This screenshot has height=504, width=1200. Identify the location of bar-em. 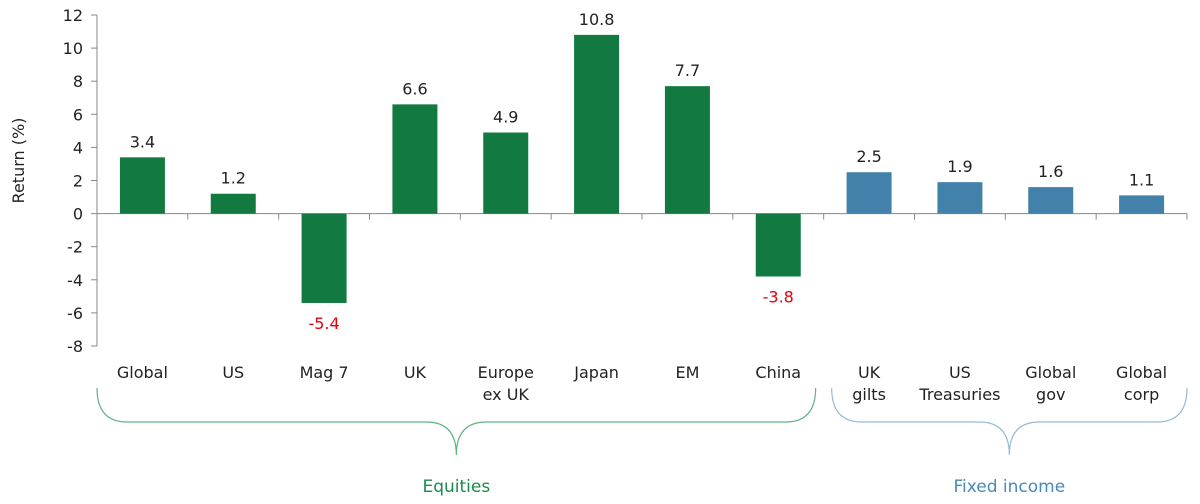
(687, 150).